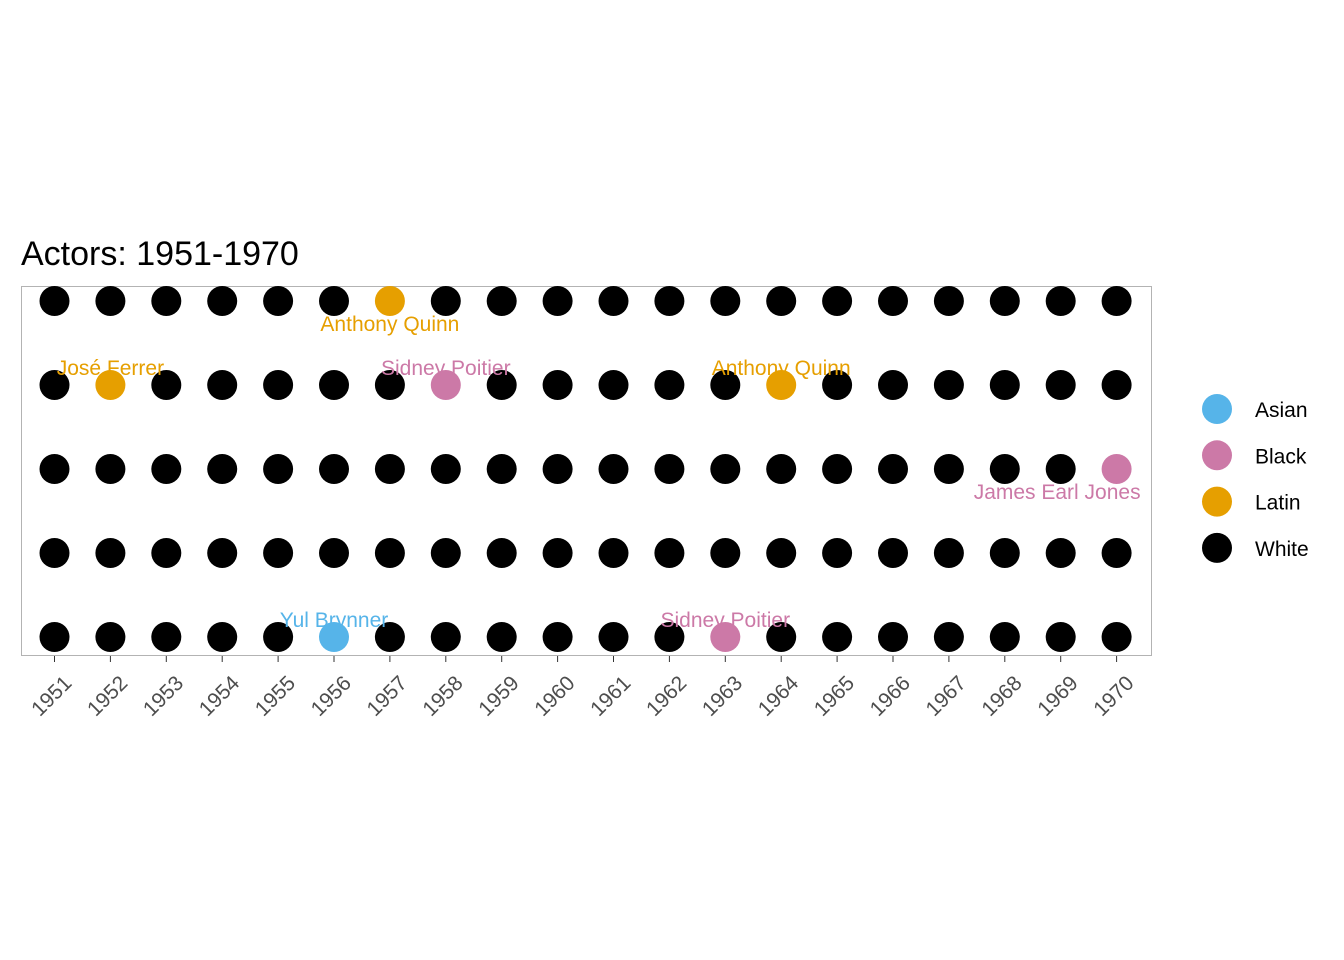 This screenshot has width=1344, height=960. Describe the element at coordinates (275, 696) in the screenshot. I see `x-tick-label: 1955` at that location.